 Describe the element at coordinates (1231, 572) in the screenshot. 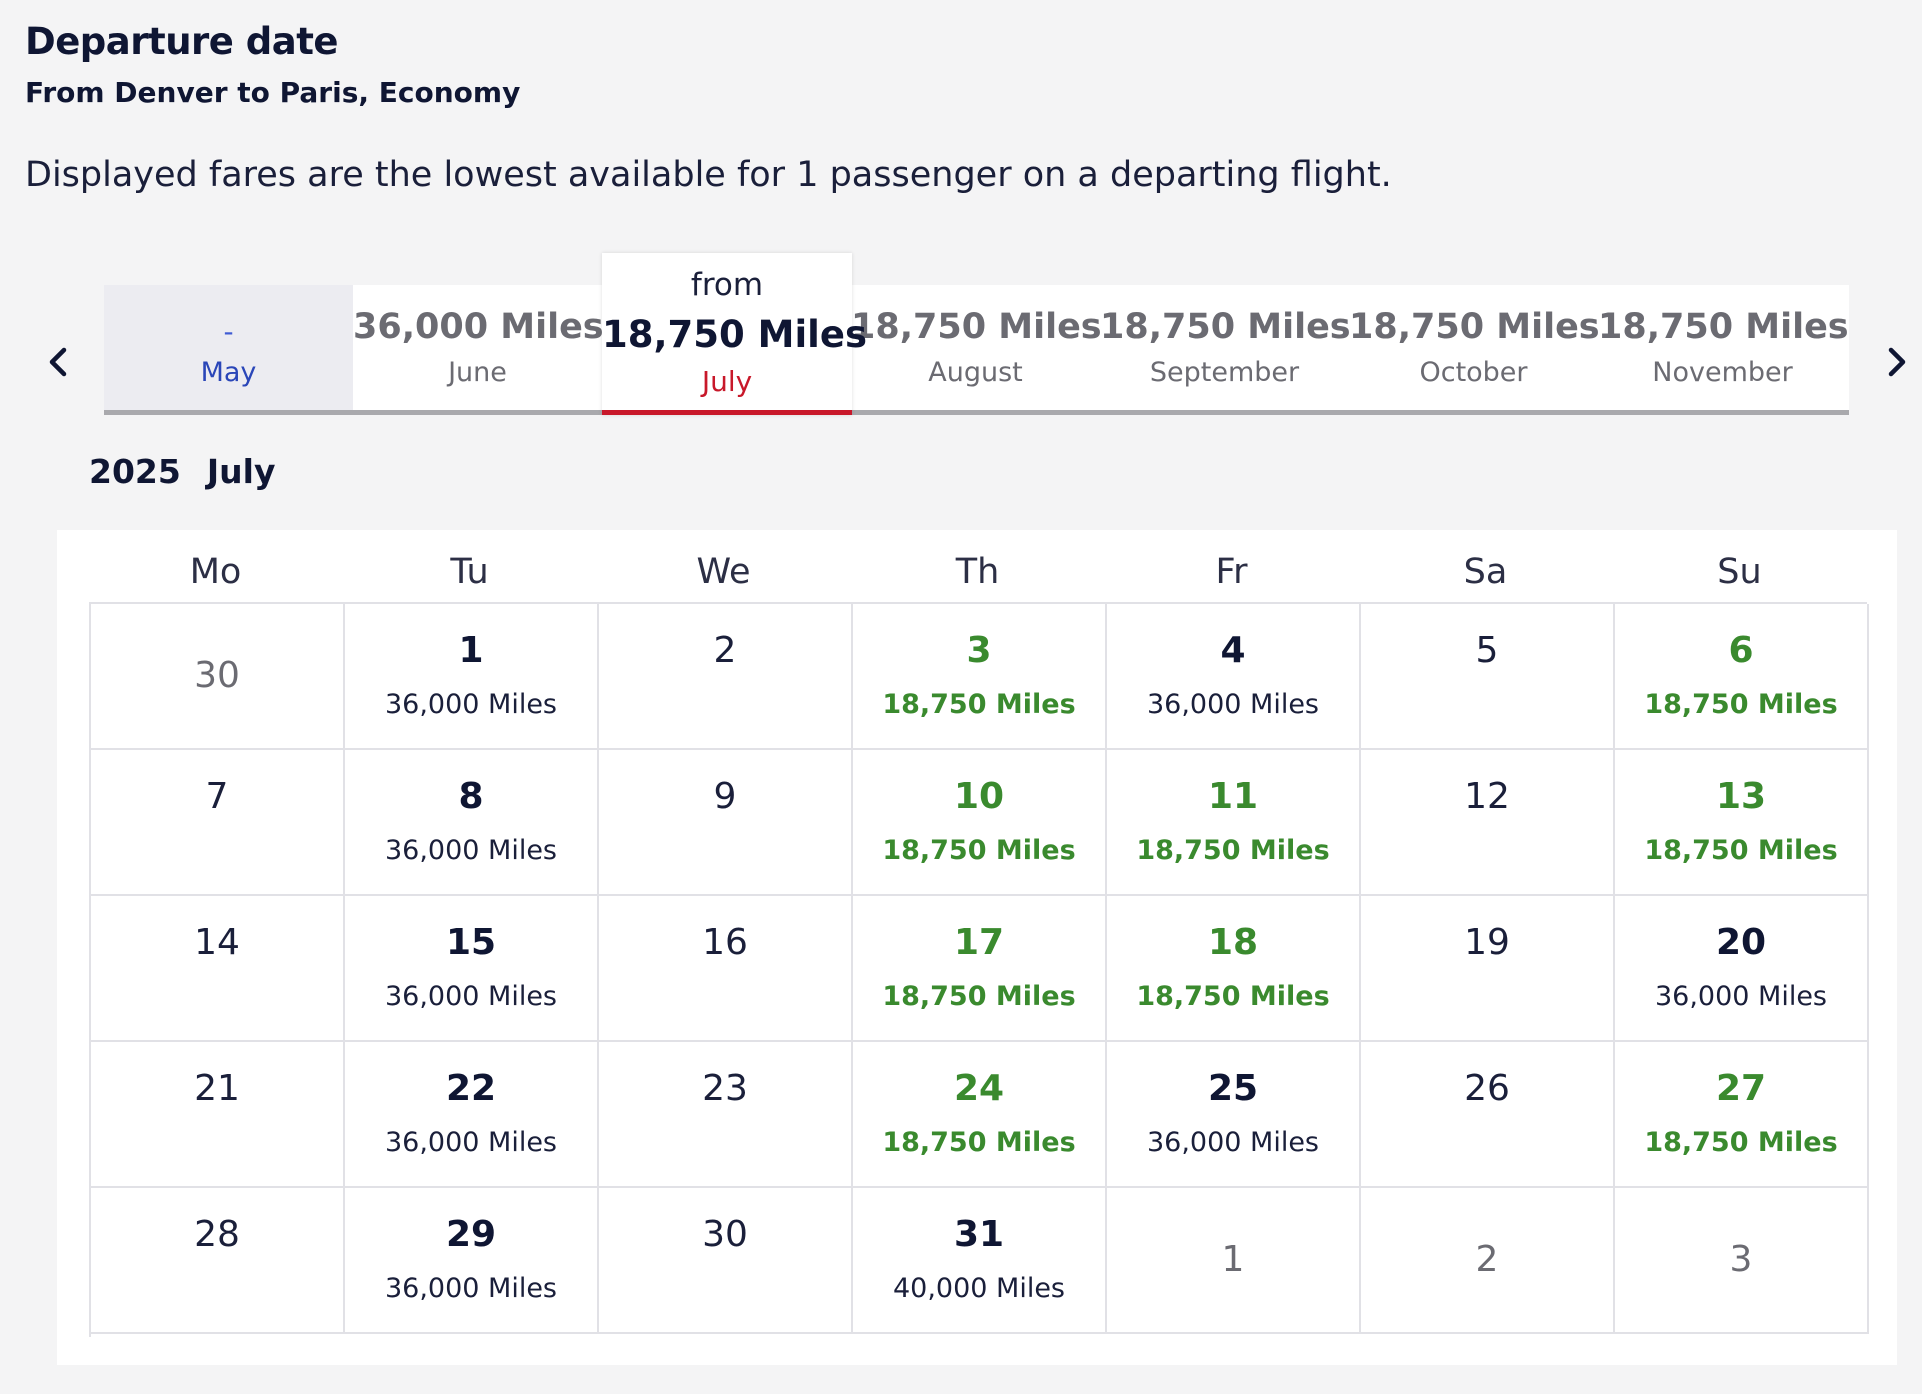

I see `weekday-label: Fr` at that location.